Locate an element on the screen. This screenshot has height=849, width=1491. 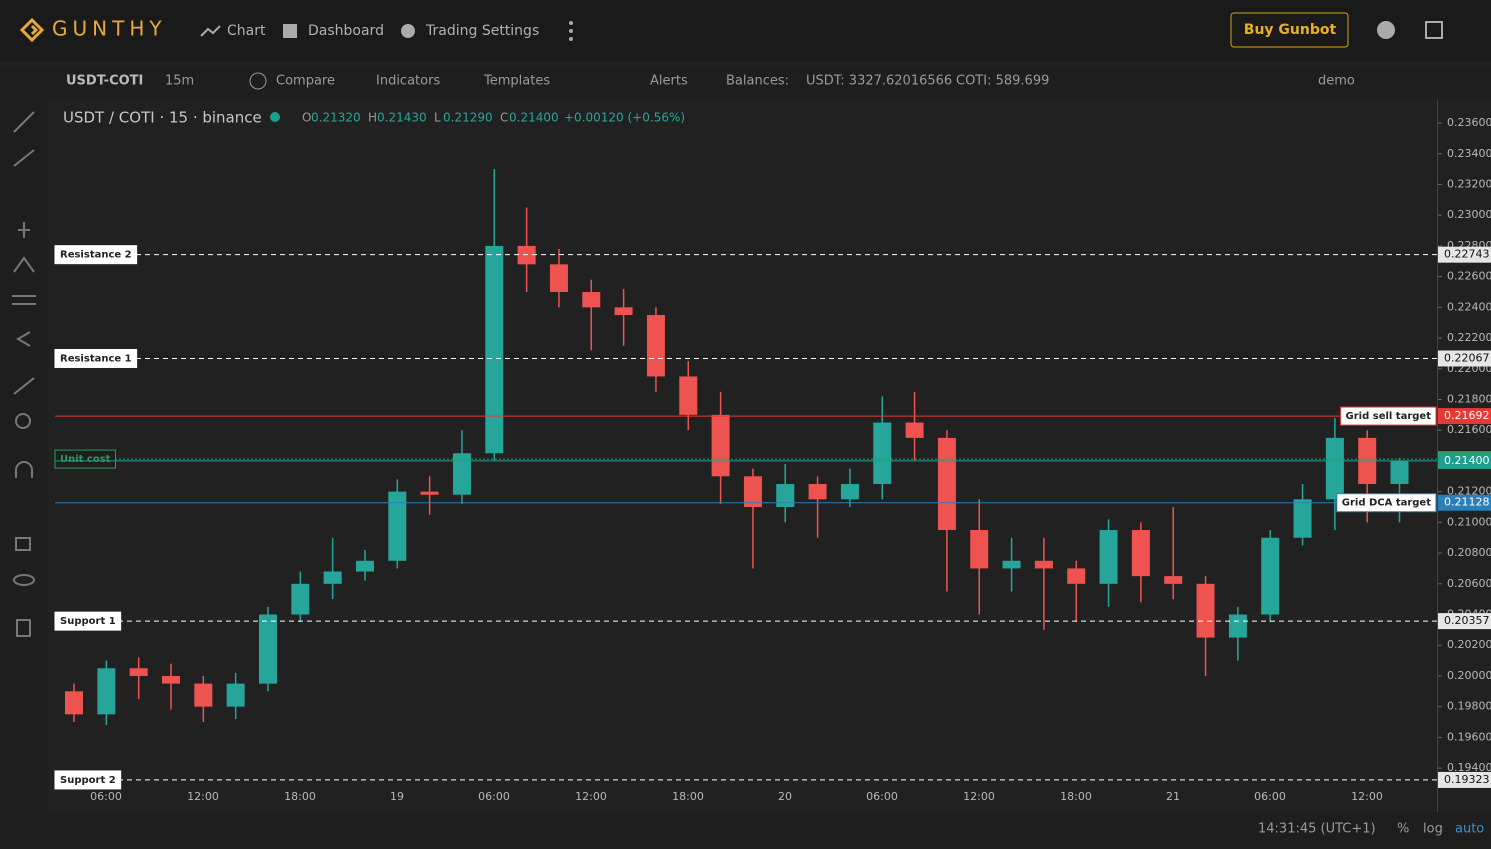
price-tag-label: 0.21692 is located at coordinates (1467, 415).